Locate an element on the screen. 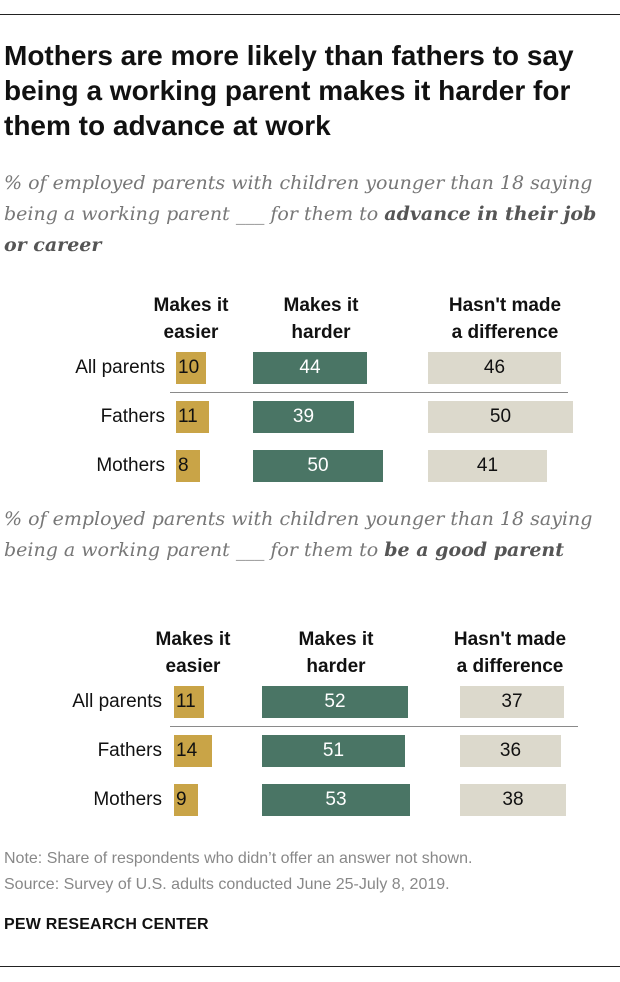 The image size is (620, 982). top-rule is located at coordinates (310, 14).